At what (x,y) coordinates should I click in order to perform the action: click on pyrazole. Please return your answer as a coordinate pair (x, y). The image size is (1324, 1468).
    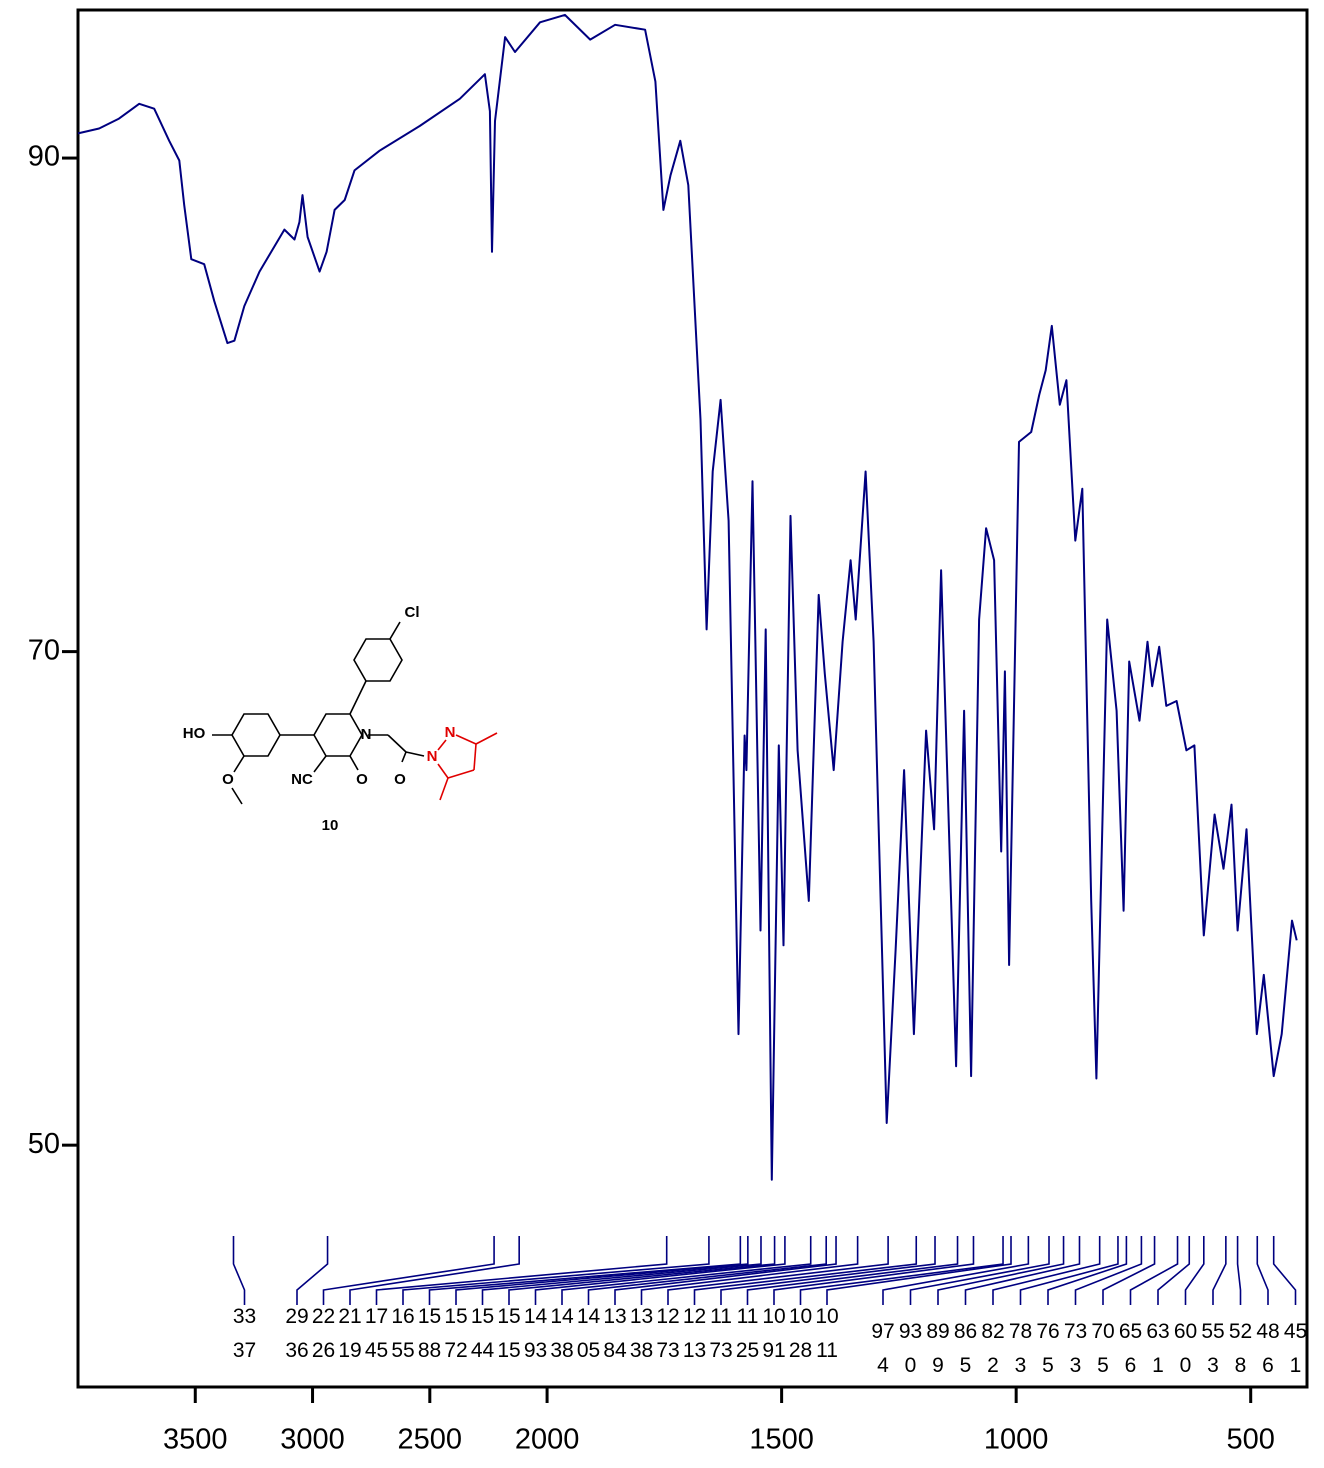
    Looking at the image, I should click on (467, 766).